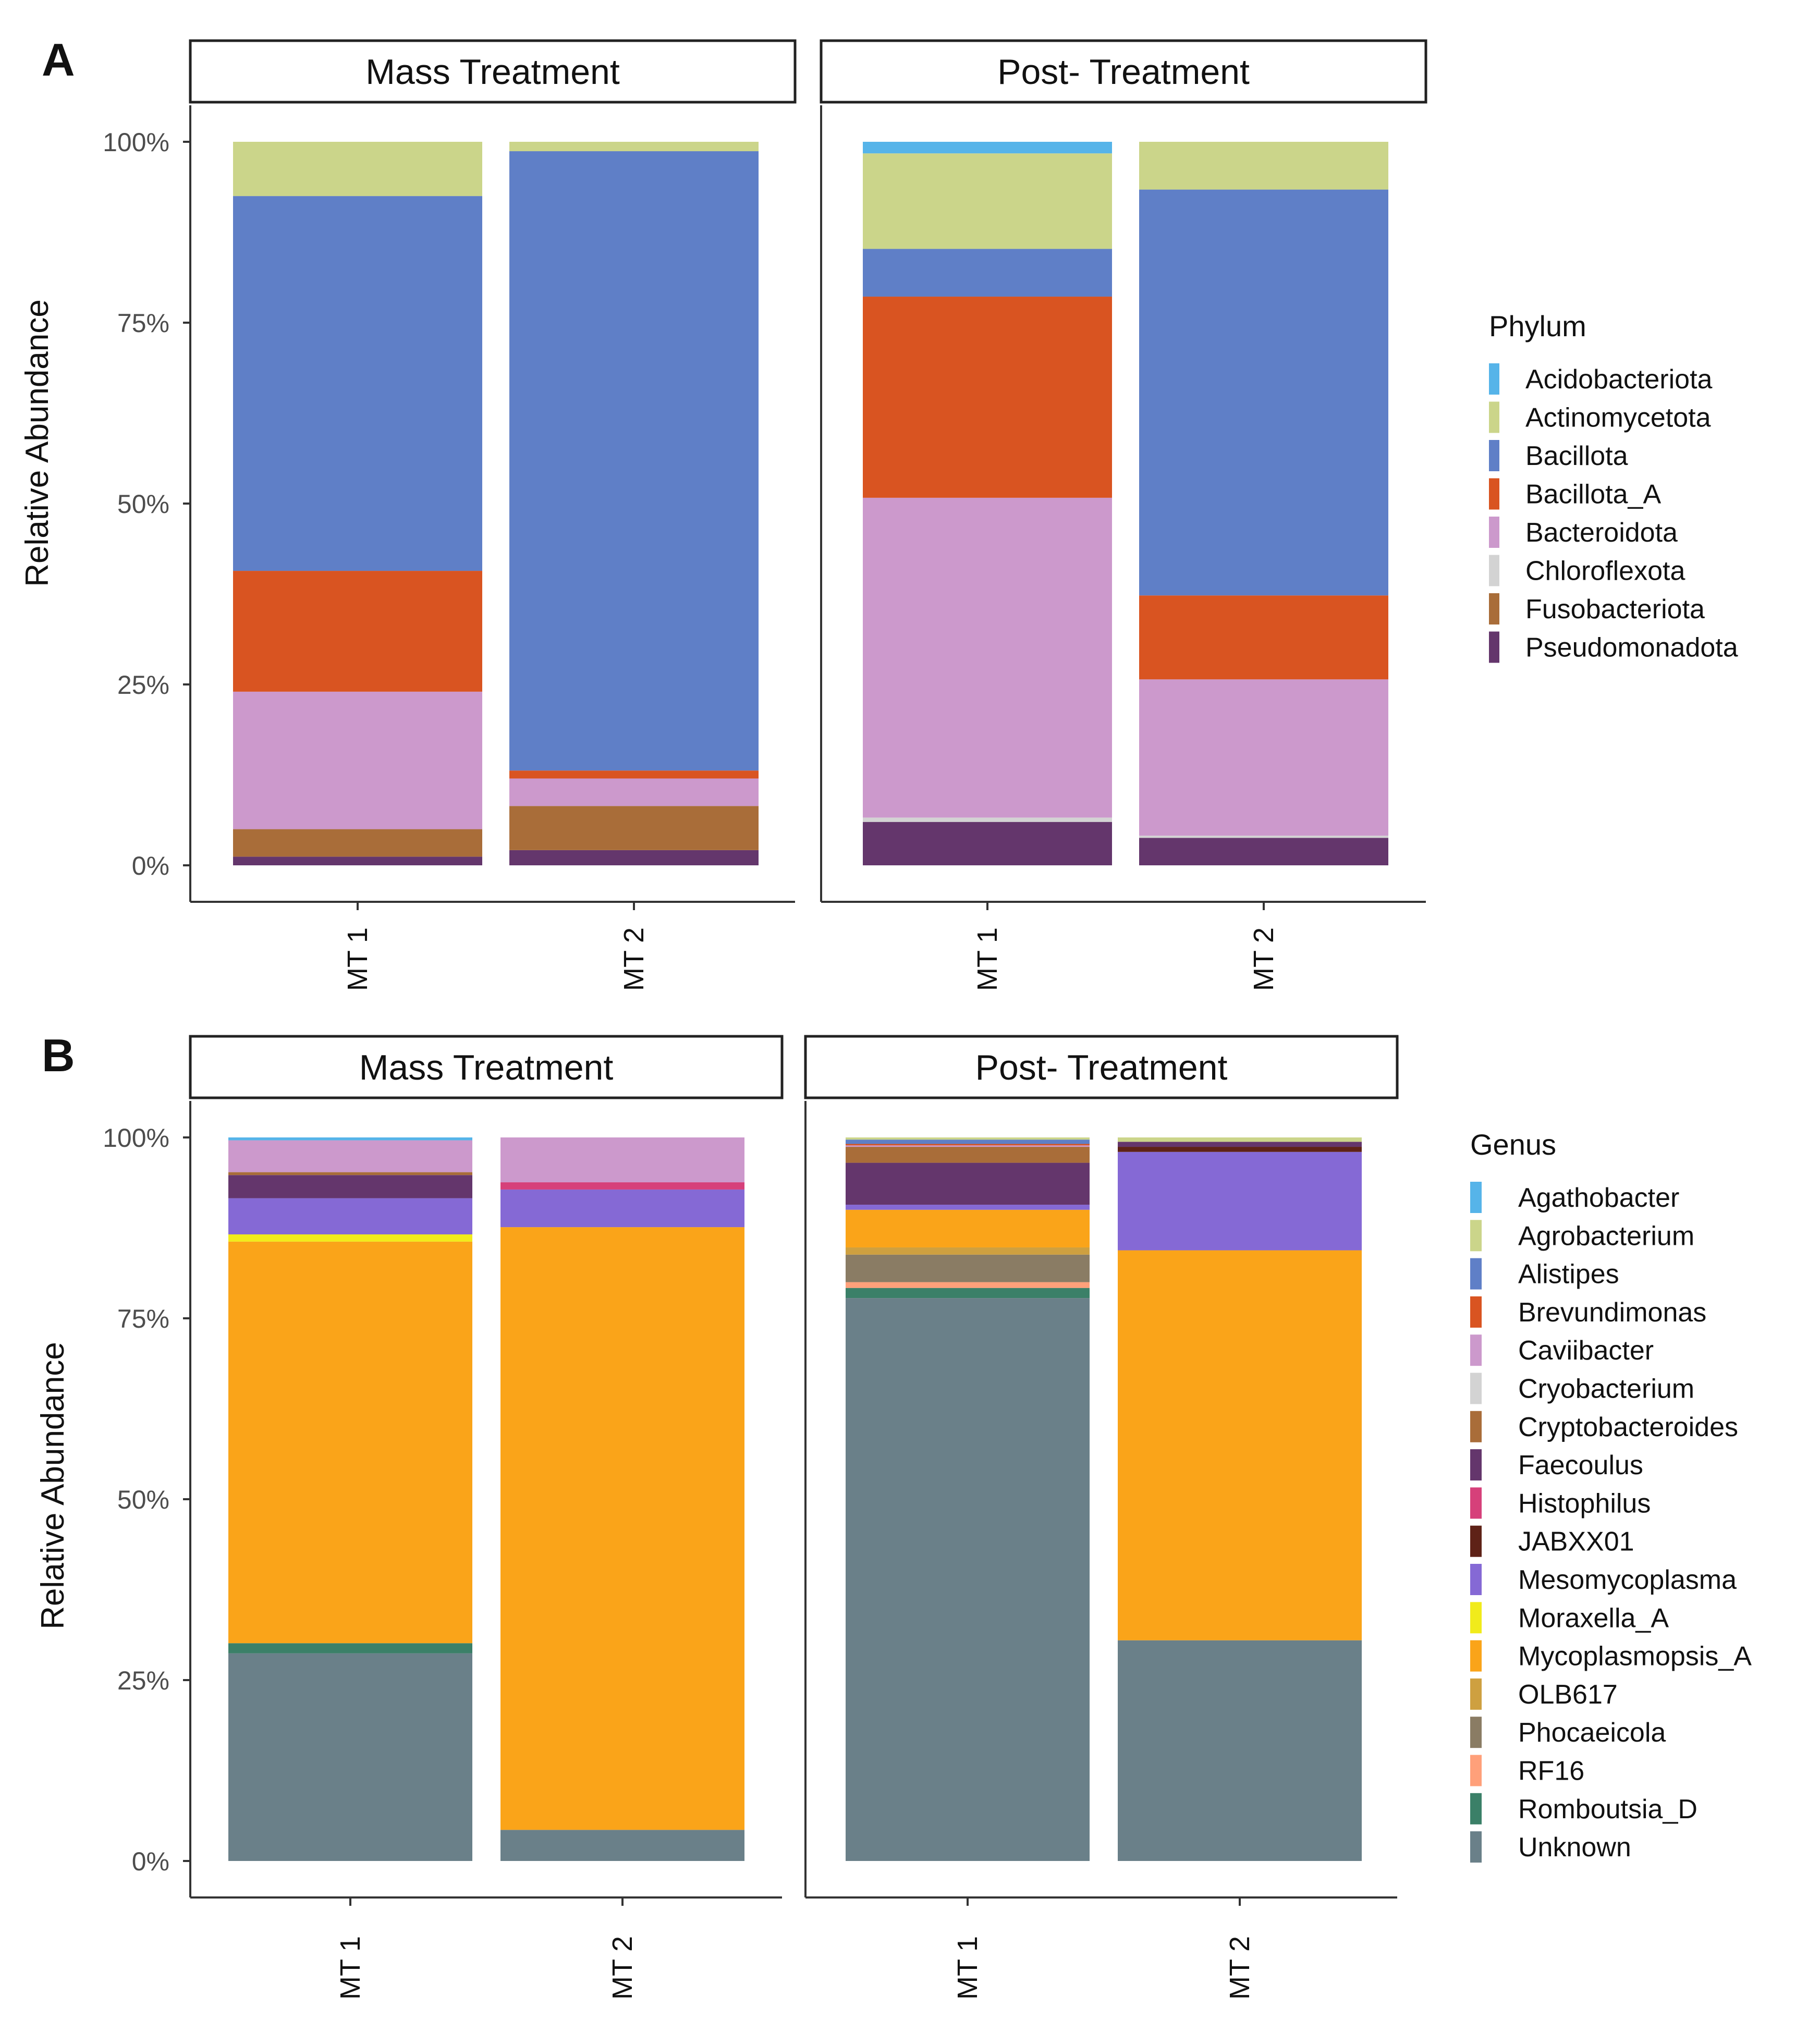 This screenshot has width=1820, height=2033. I want to click on legend-label: Pseudomonadota, so click(1631, 648).